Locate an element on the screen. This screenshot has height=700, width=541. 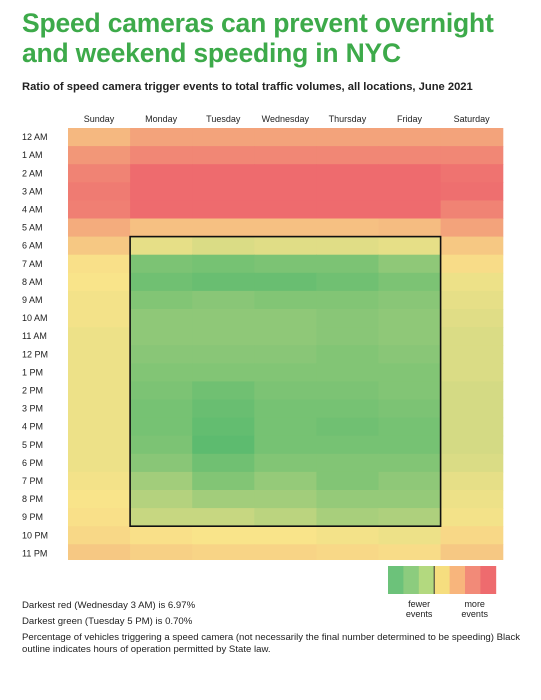
row-label: 5 PM is located at coordinates (32, 445).